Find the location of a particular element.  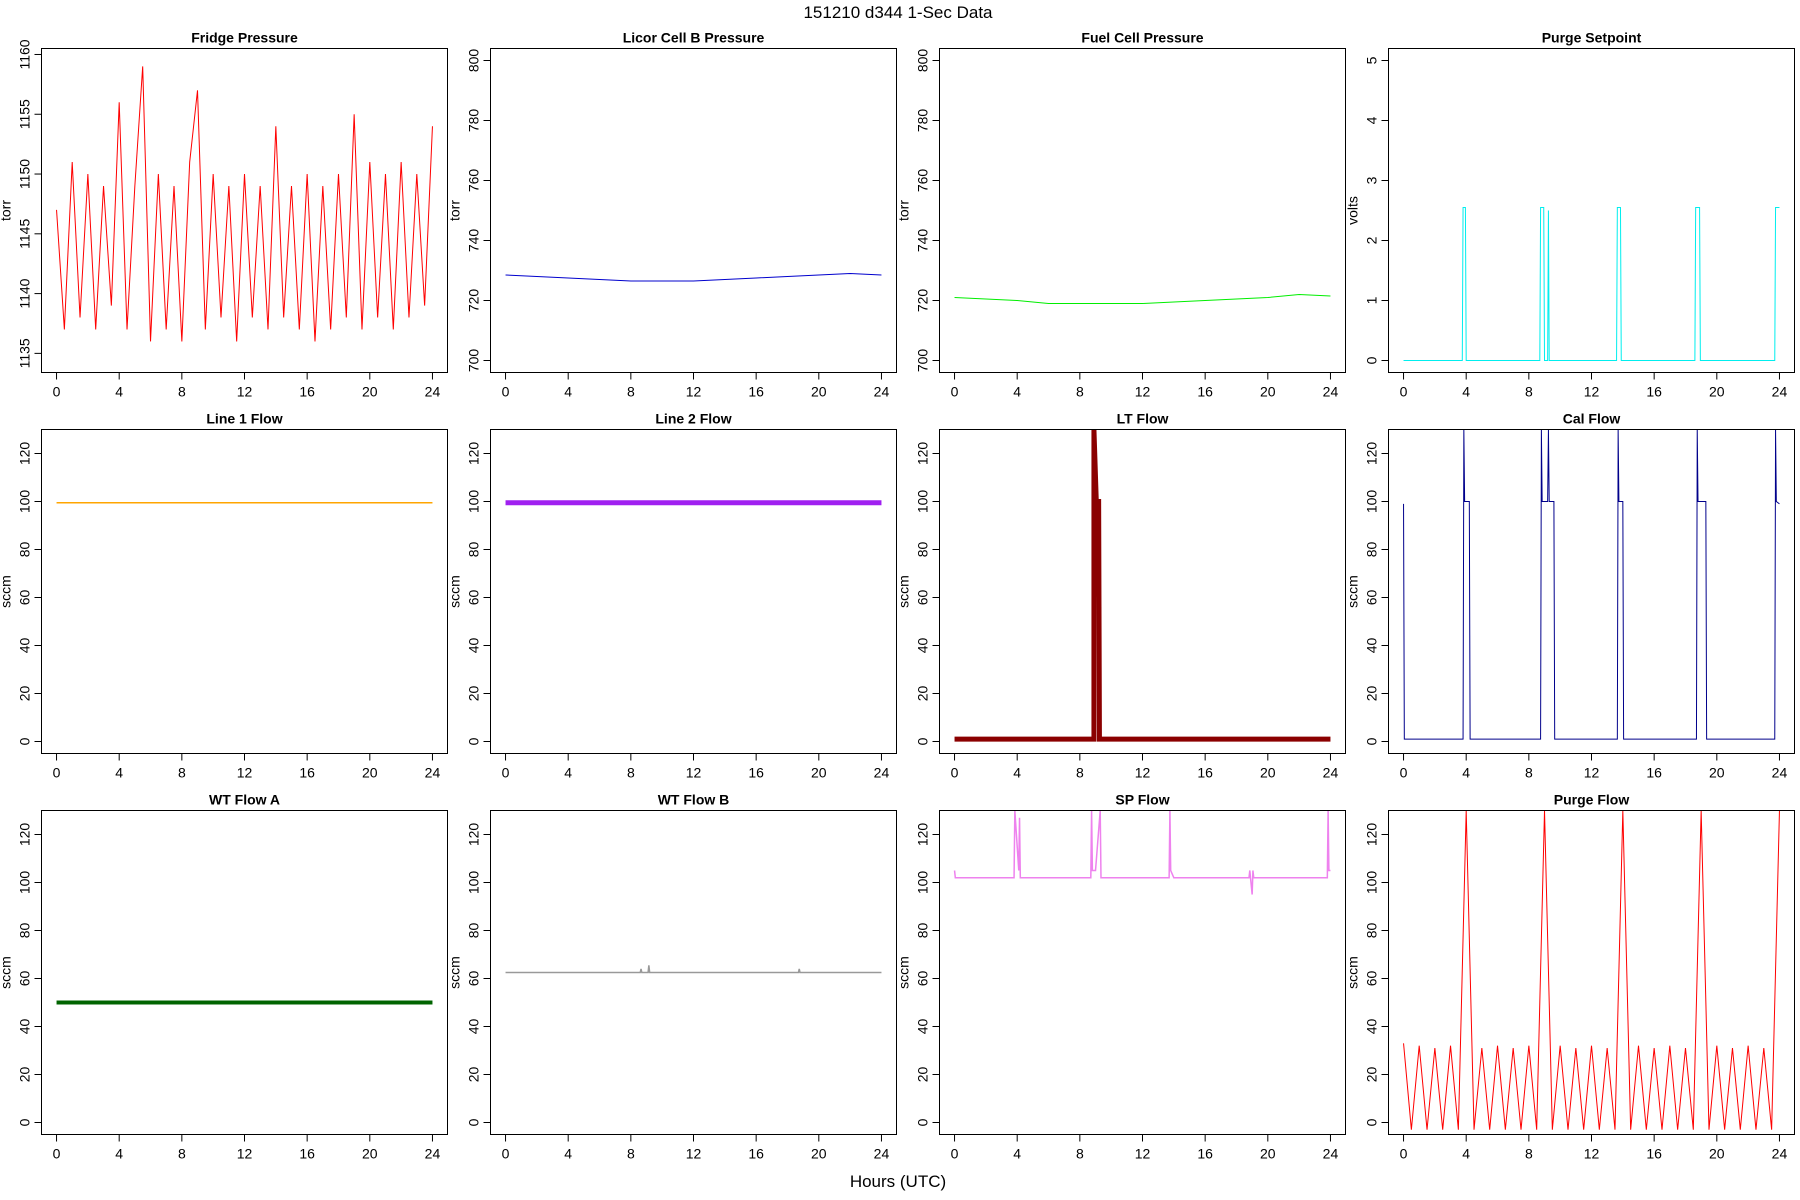

y-axis-title: sccm is located at coordinates (1353, 972).